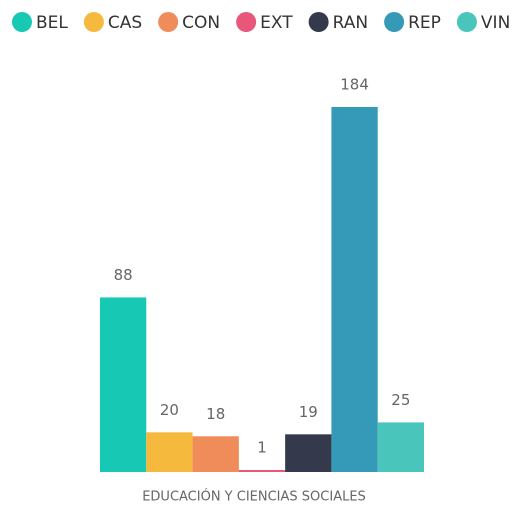 This screenshot has width=522, height=506. What do you see at coordinates (354, 85) in the screenshot?
I see `data-label: 184` at bounding box center [354, 85].